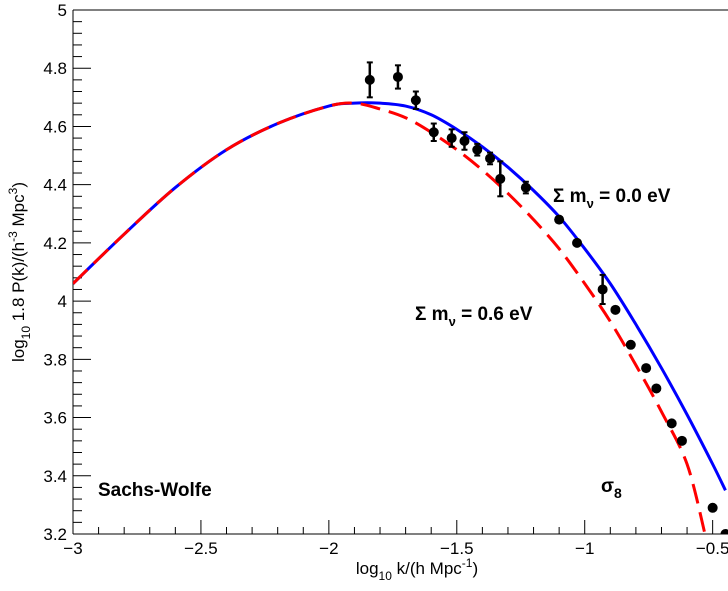 This screenshot has width=728, height=591. I want to click on y-tick-label: 3.6, so click(55, 418).